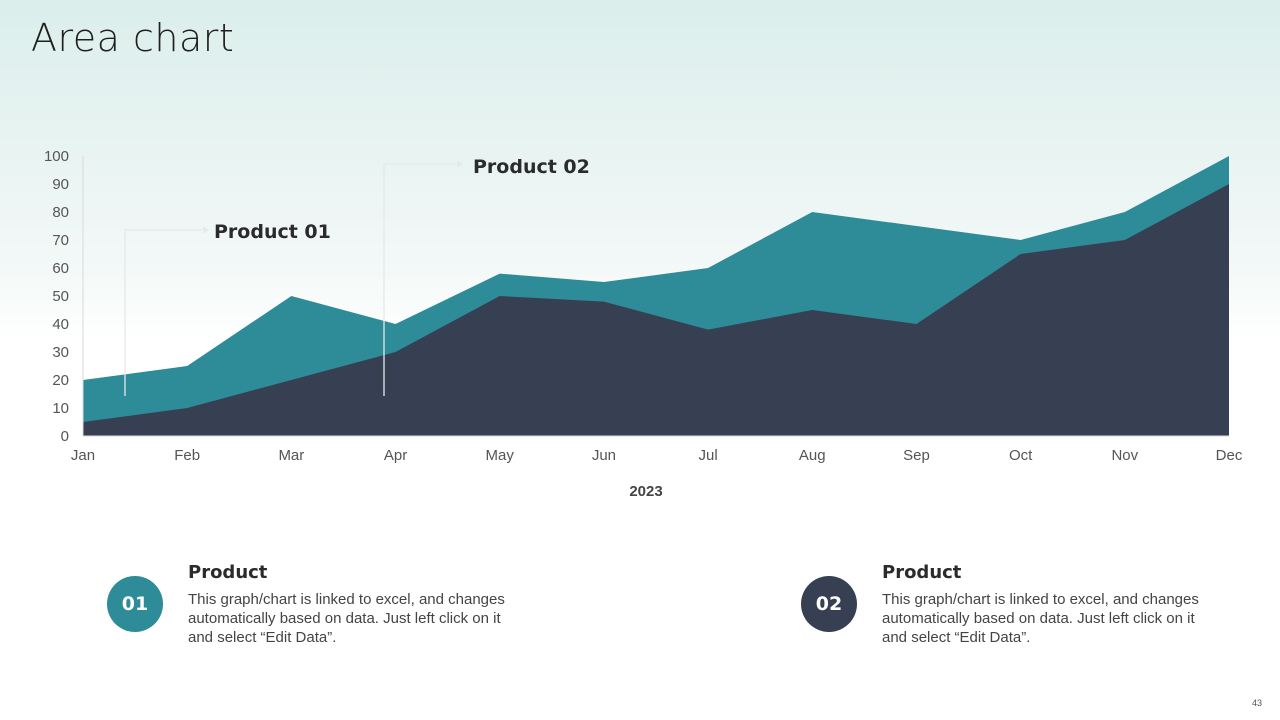 The width and height of the screenshot is (1280, 720). What do you see at coordinates (60, 408) in the screenshot?
I see `y-tick-label: 10` at bounding box center [60, 408].